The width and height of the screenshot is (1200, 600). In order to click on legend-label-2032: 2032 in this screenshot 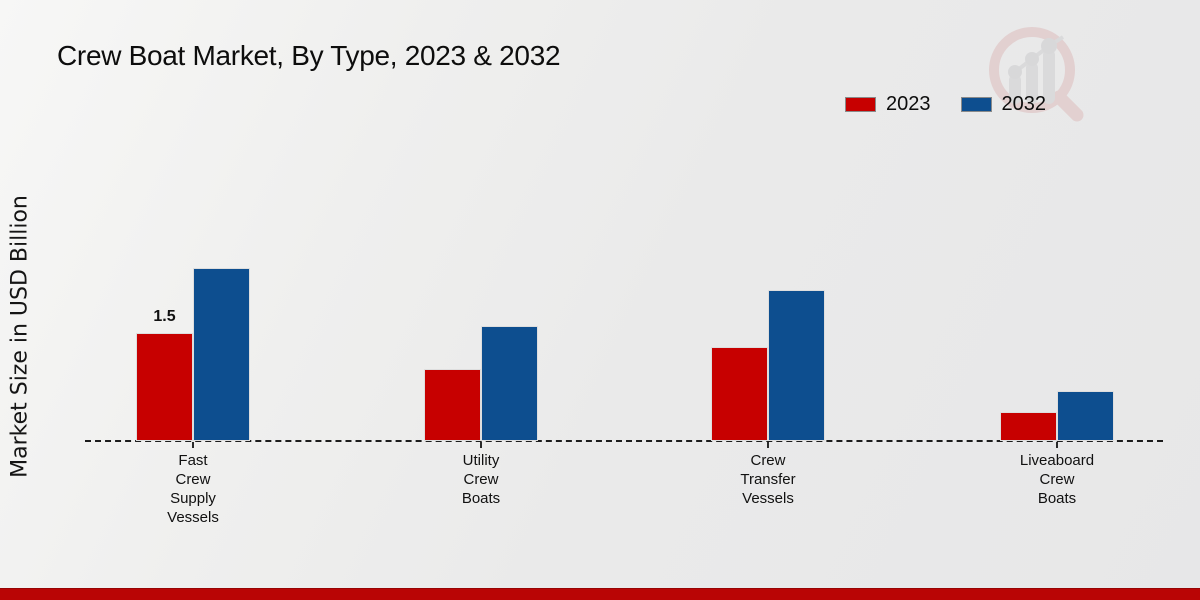, I will do `click(1024, 104)`.